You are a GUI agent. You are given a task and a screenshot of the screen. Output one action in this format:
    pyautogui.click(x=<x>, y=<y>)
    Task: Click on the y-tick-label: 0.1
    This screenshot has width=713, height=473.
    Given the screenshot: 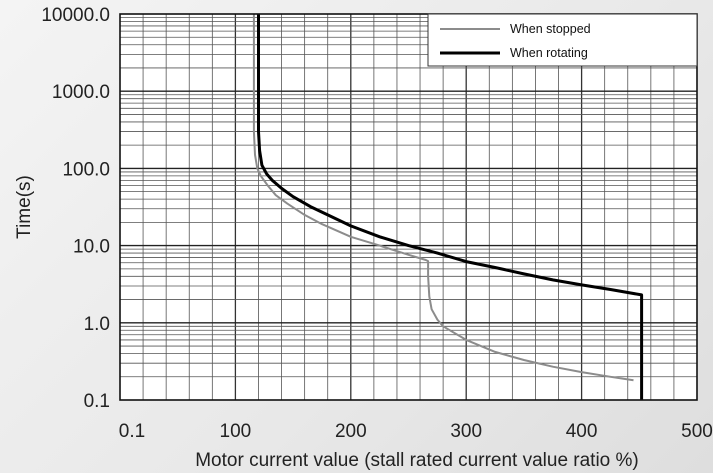 What is the action you would take?
    pyautogui.click(x=97, y=401)
    